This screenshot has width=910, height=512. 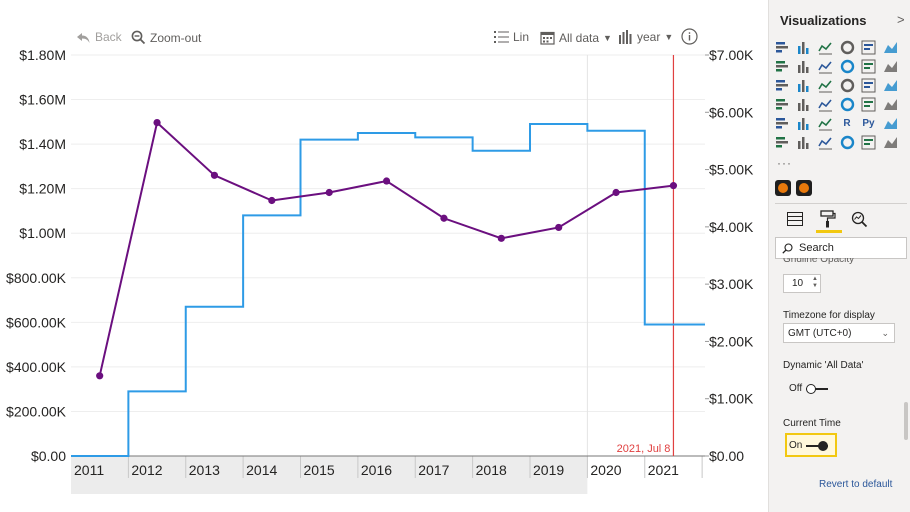 What do you see at coordinates (548, 470) in the screenshot?
I see `x-tick-label: 2019` at bounding box center [548, 470].